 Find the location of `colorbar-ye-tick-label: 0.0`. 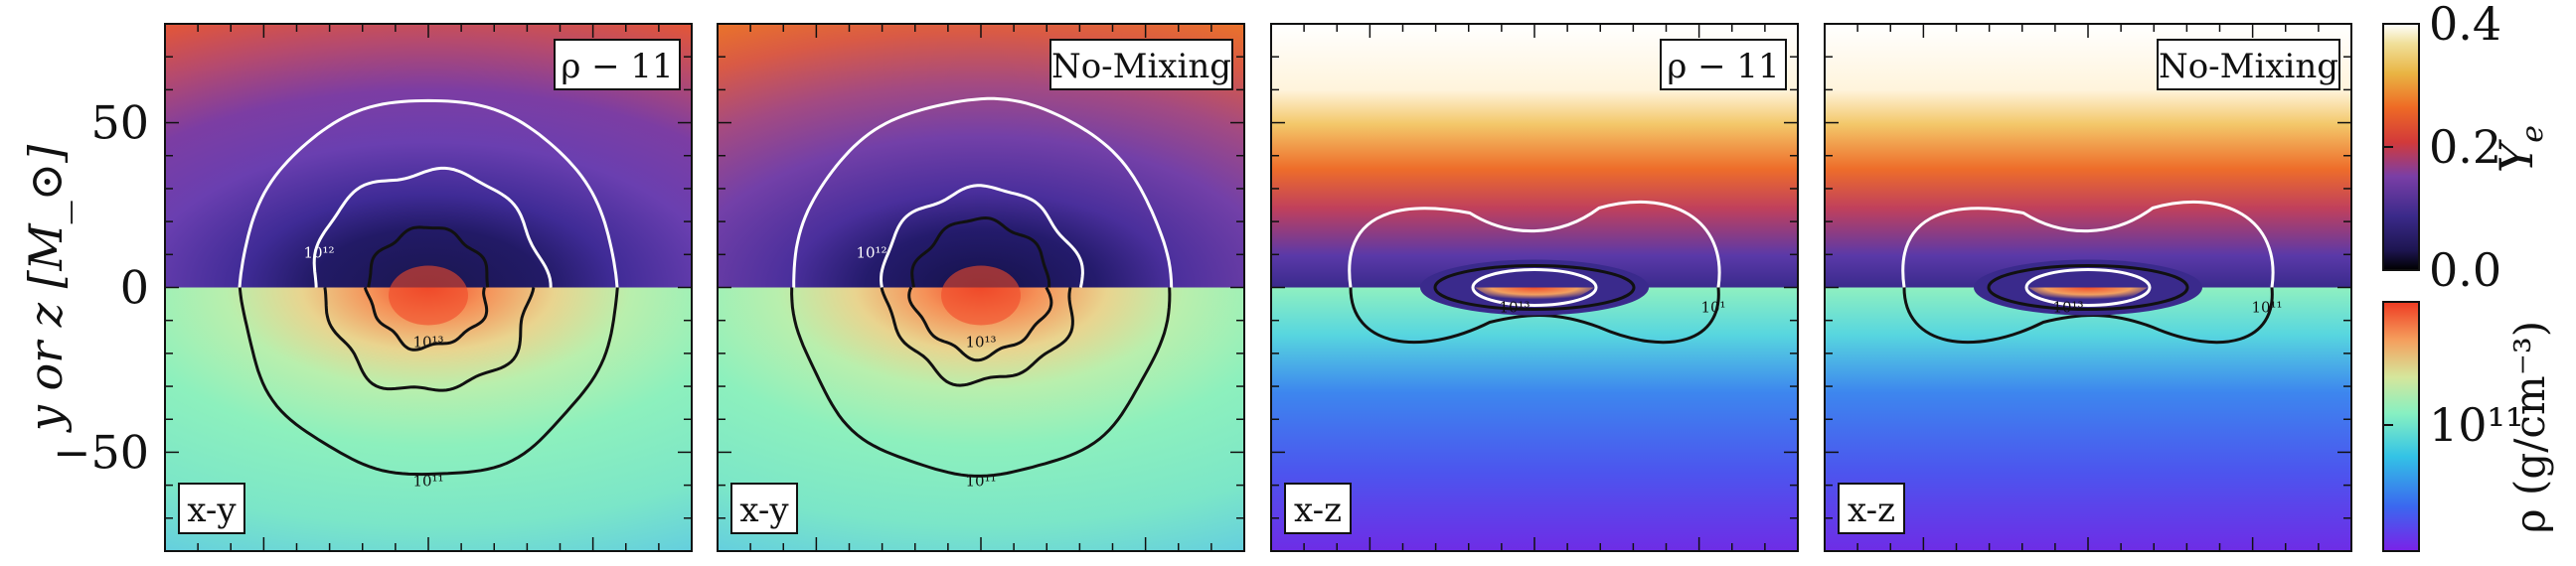

colorbar-ye-tick-label: 0.0 is located at coordinates (2465, 270).